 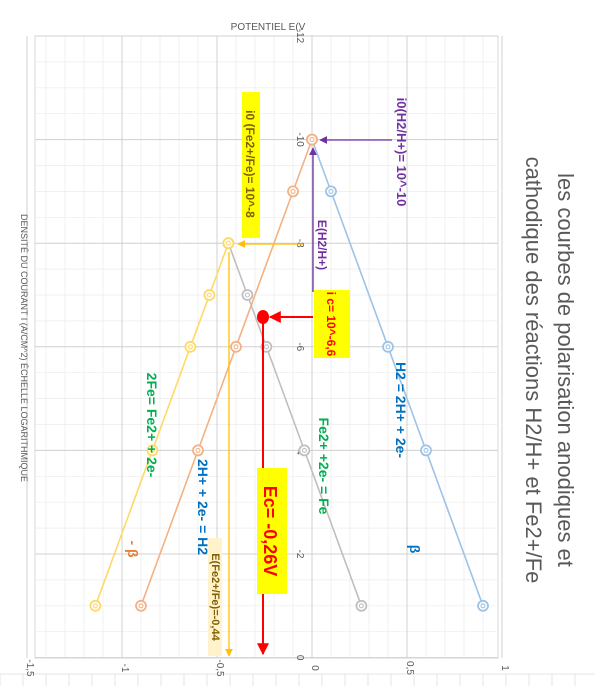 What do you see at coordinates (263, 317) in the screenshot?
I see `intersection-point` at bounding box center [263, 317].